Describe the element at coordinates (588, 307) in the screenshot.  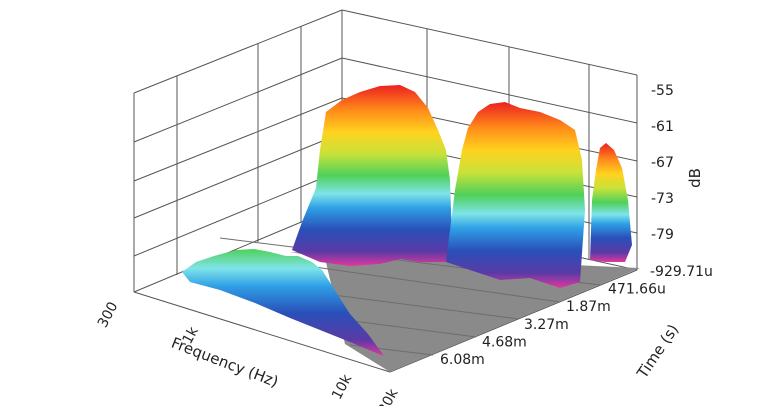
I see `y-tick-label: 1.87m` at that location.